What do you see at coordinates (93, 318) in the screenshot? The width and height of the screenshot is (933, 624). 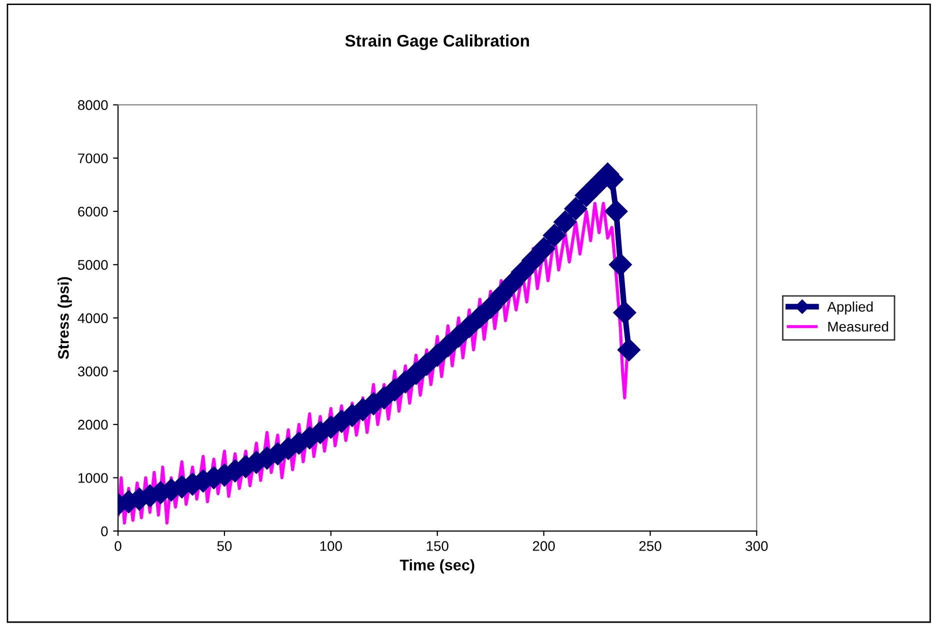 I see `y-tick-label: 4000` at bounding box center [93, 318].